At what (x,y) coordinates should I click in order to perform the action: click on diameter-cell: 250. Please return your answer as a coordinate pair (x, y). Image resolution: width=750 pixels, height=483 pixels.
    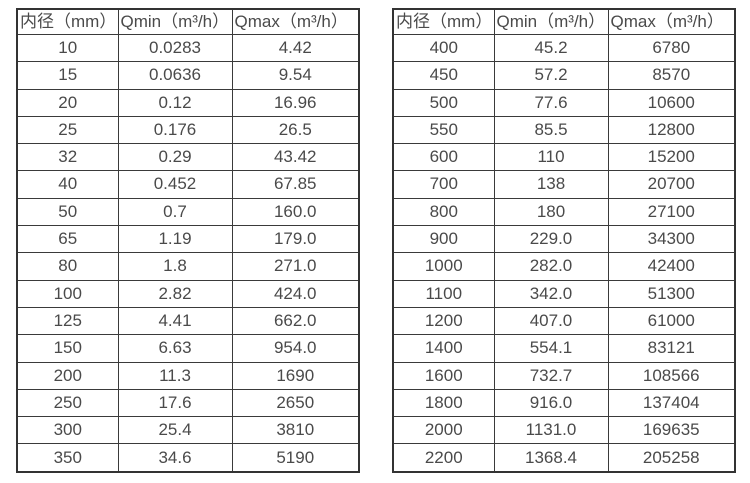
    Looking at the image, I should click on (67, 403).